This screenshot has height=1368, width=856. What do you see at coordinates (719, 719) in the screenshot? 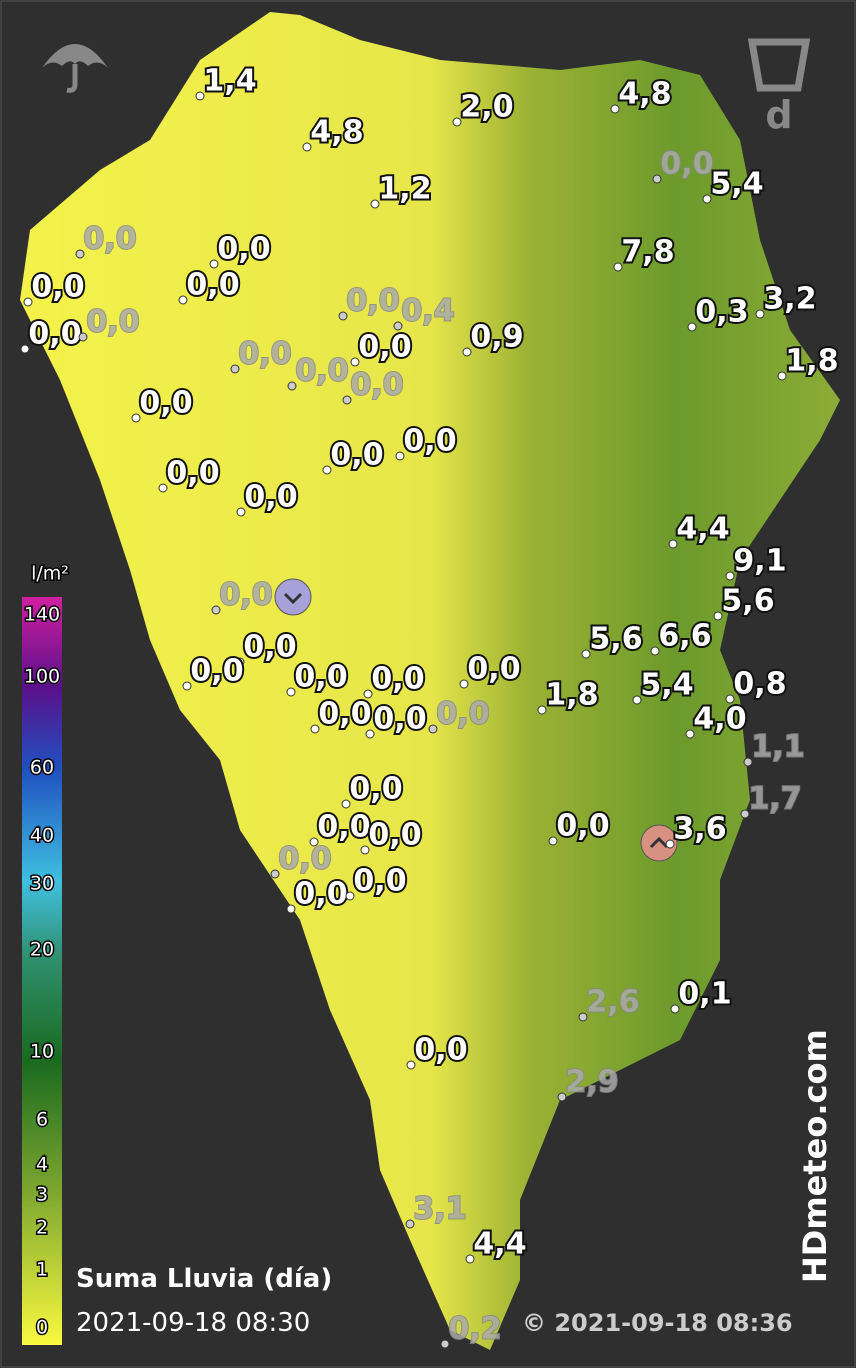
I see `station-value: 4,0` at bounding box center [719, 719].